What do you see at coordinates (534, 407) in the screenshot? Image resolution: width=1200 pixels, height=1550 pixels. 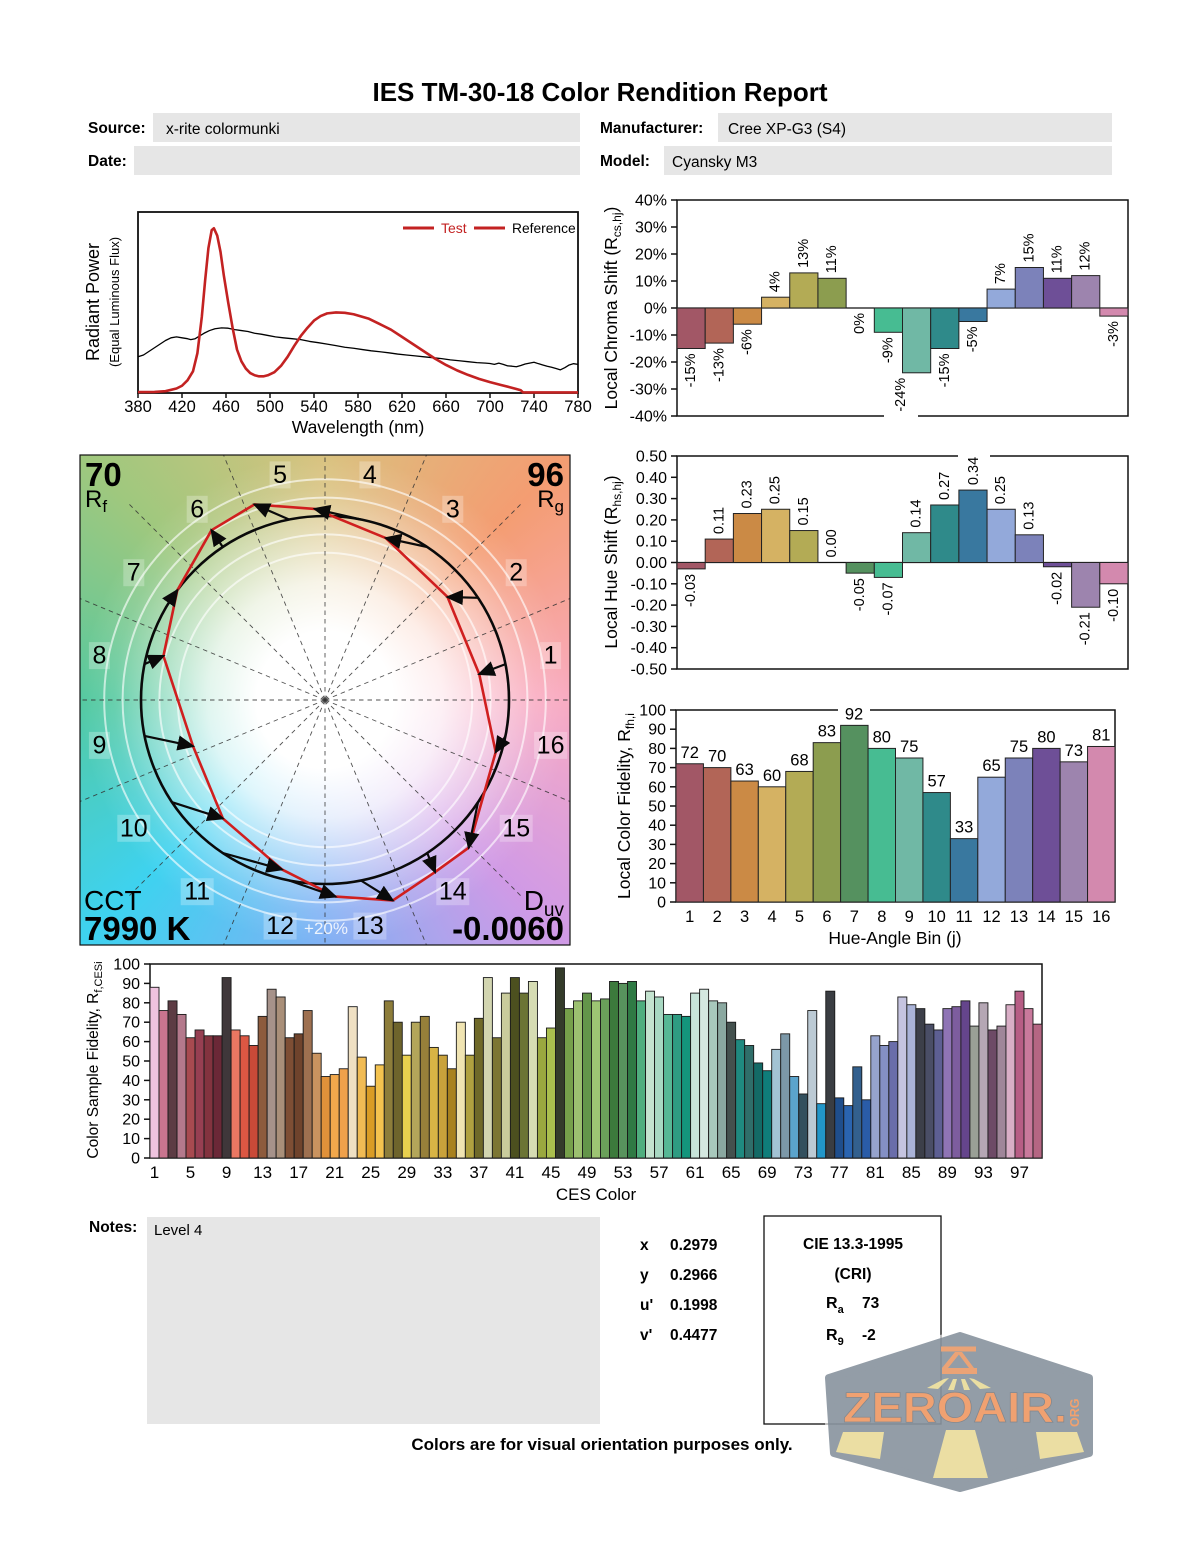 I see `svg-text: 740` at bounding box center [534, 407].